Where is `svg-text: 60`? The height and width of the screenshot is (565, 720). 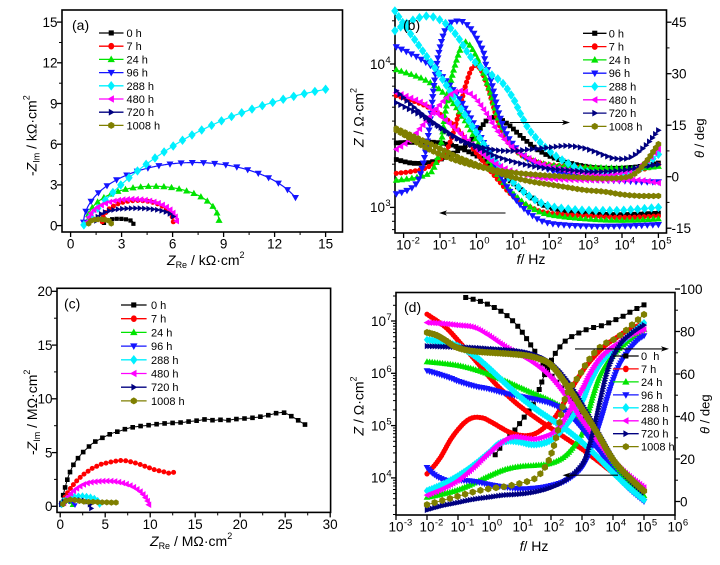
svg-text: 60 is located at coordinates (687, 374).